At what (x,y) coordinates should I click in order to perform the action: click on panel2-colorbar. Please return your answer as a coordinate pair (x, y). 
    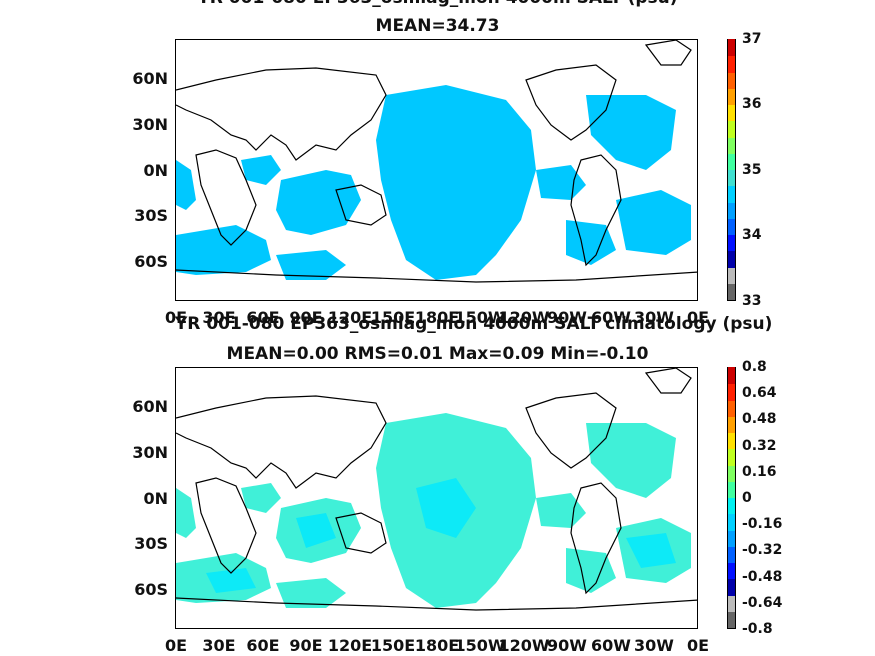
    Looking at the image, I should click on (731, 498).